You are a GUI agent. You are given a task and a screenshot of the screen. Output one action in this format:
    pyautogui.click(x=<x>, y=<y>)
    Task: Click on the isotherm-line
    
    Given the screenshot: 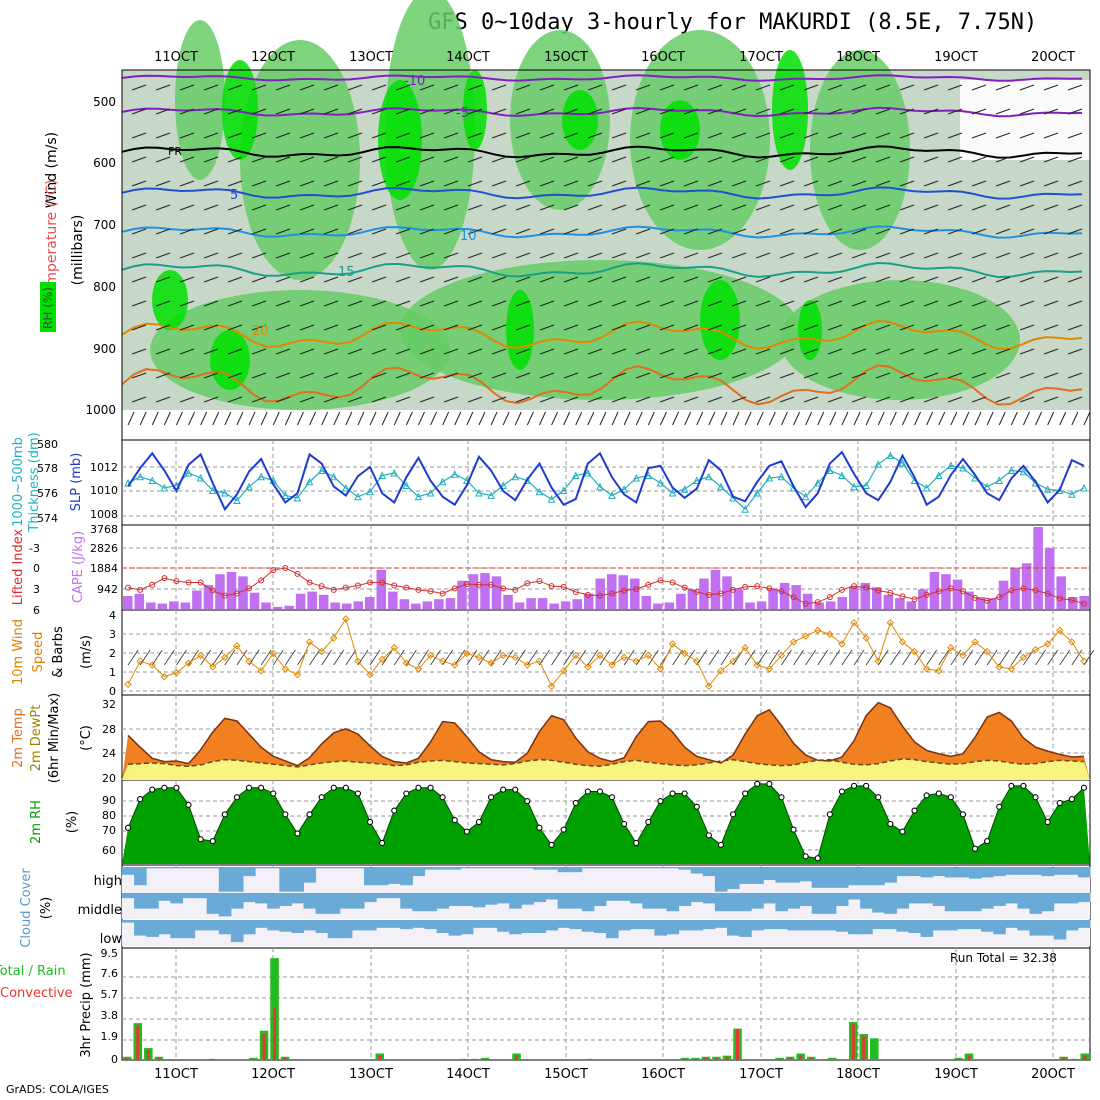 What is the action you would take?
    pyautogui.click(x=602, y=270)
    